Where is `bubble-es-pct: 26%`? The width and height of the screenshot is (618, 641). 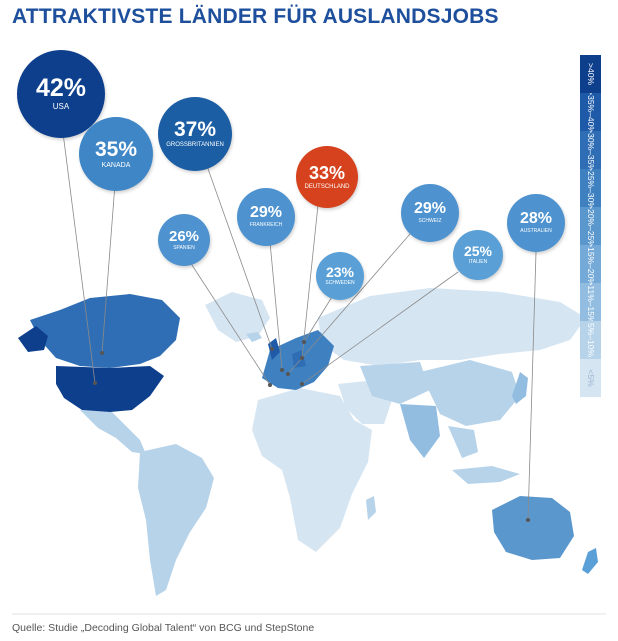
bubble-es-pct: 26% is located at coordinates (184, 236).